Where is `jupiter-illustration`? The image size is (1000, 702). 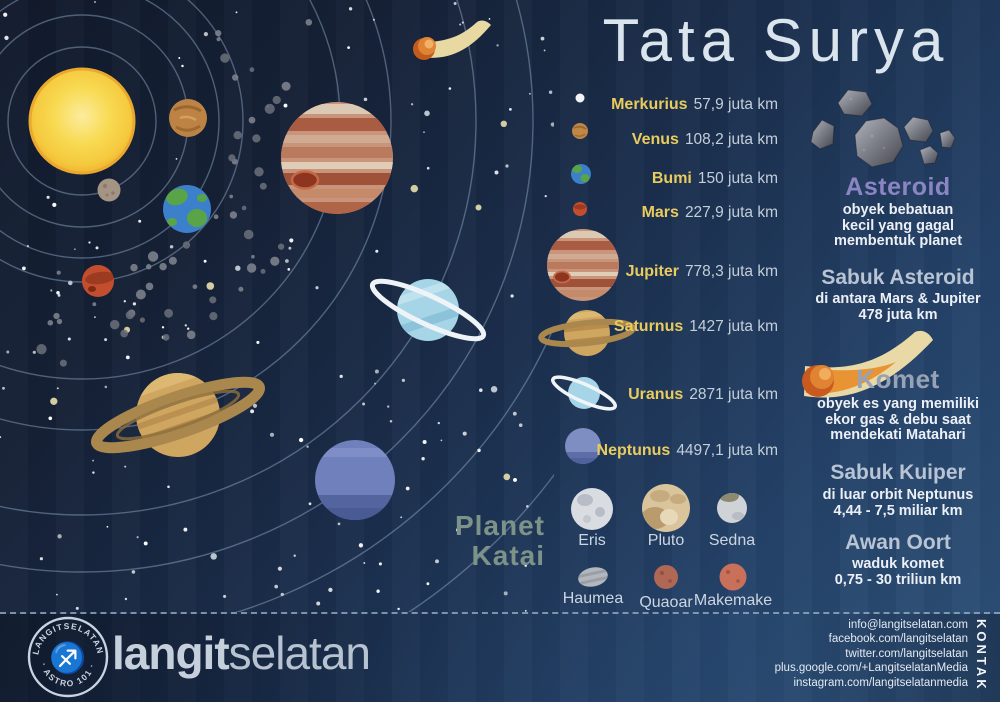 jupiter-illustration is located at coordinates (337, 158).